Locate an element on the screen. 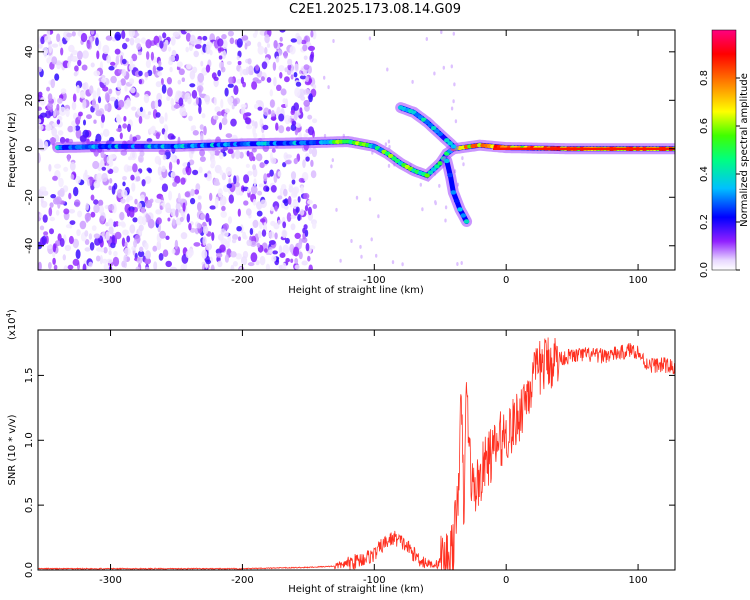 This screenshot has height=600, width=750. spectrogram-x-tick-label: 100 is located at coordinates (638, 280).